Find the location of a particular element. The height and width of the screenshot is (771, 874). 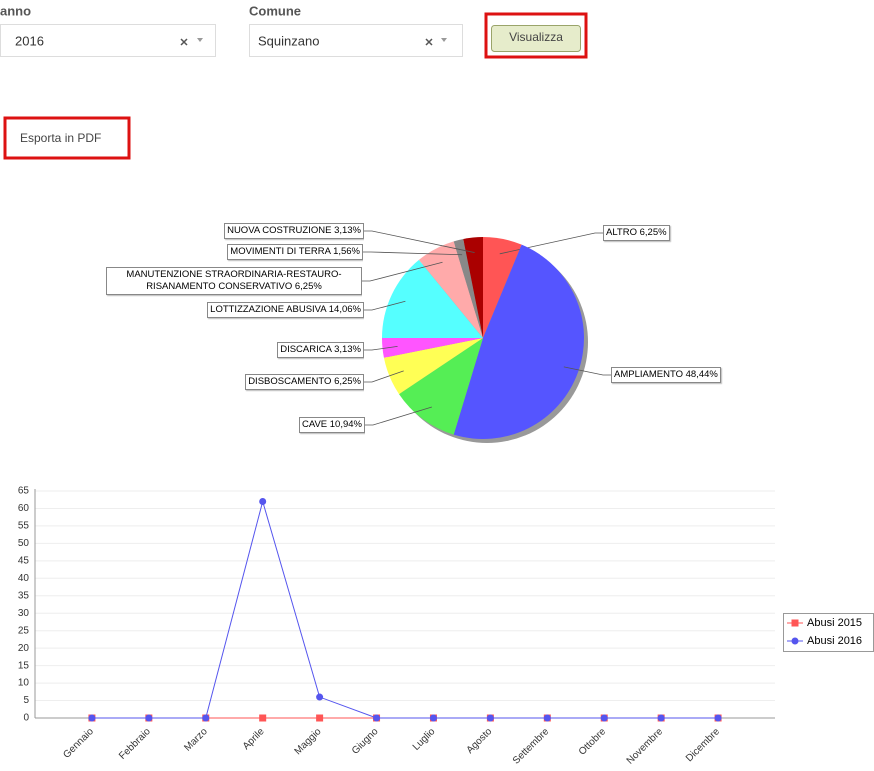

button-label: Visualizza is located at coordinates (536, 37).